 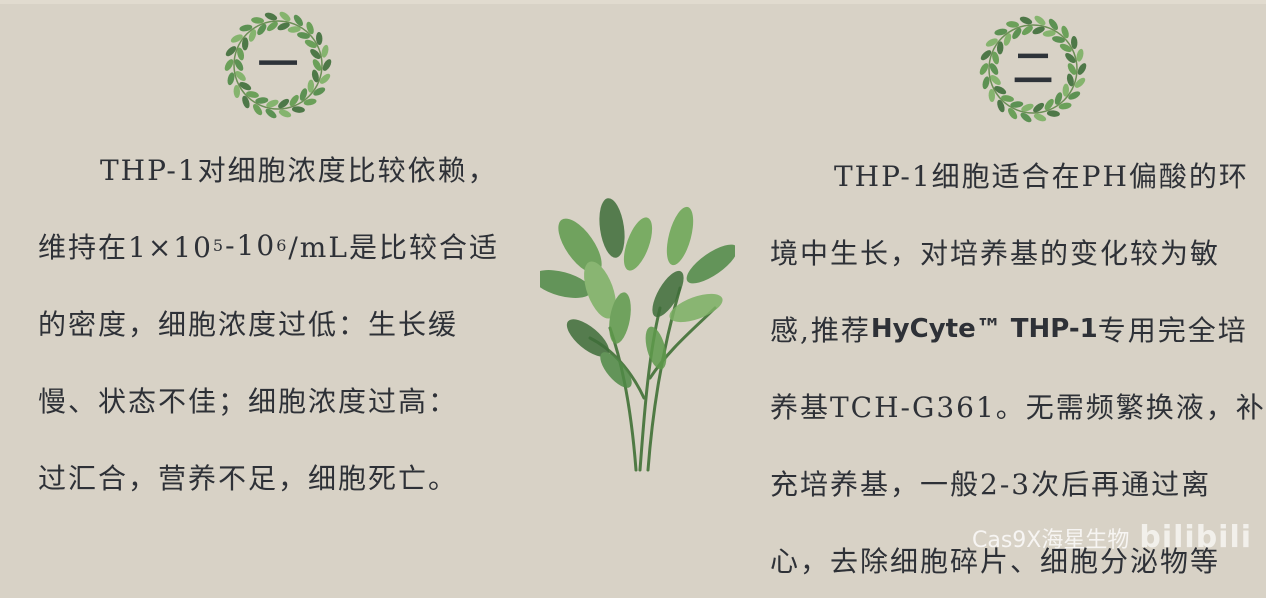 What do you see at coordinates (251, 245) in the screenshot?
I see `text-fragment: -10` at bounding box center [251, 245].